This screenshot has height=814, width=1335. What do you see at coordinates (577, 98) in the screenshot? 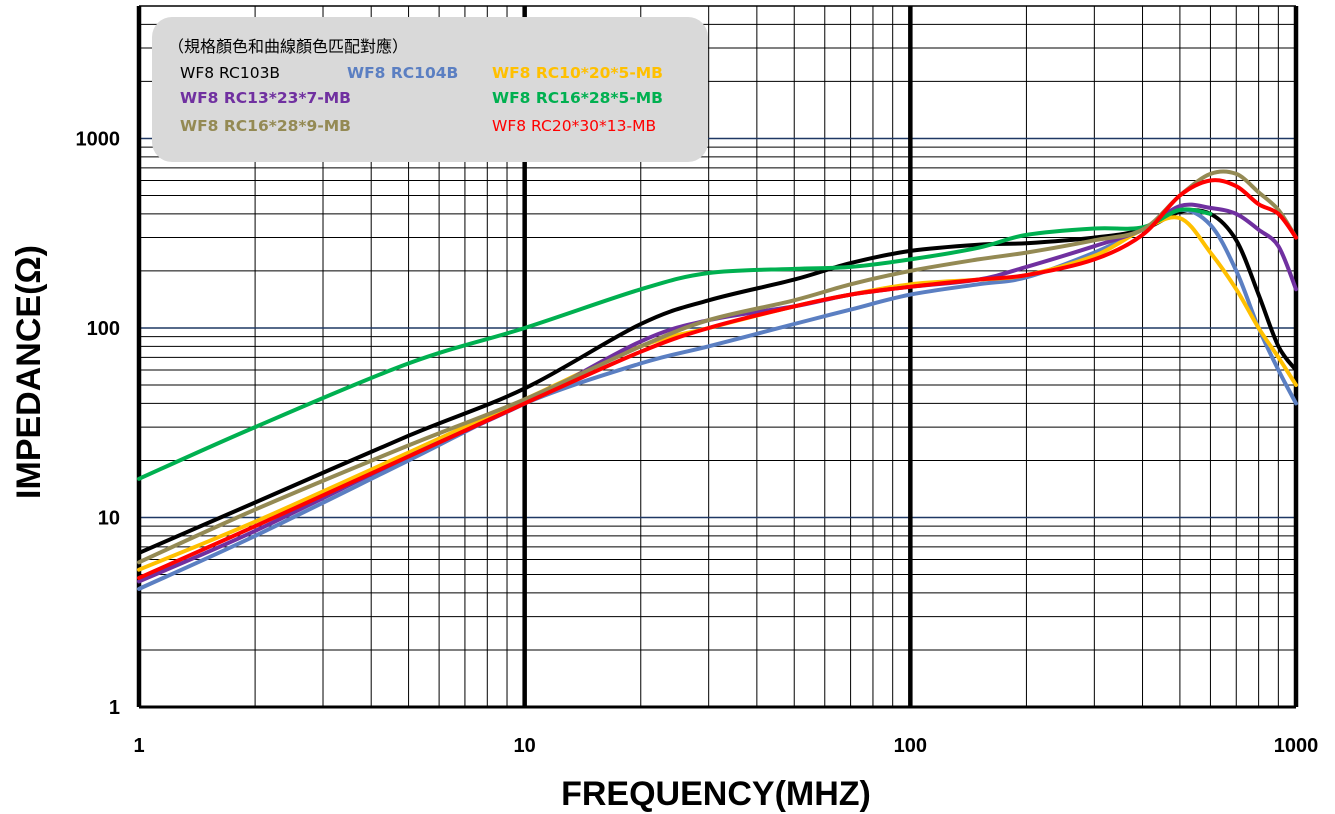
I see `legend-item-5: WF8 RC16*28*5-MB` at bounding box center [577, 98].